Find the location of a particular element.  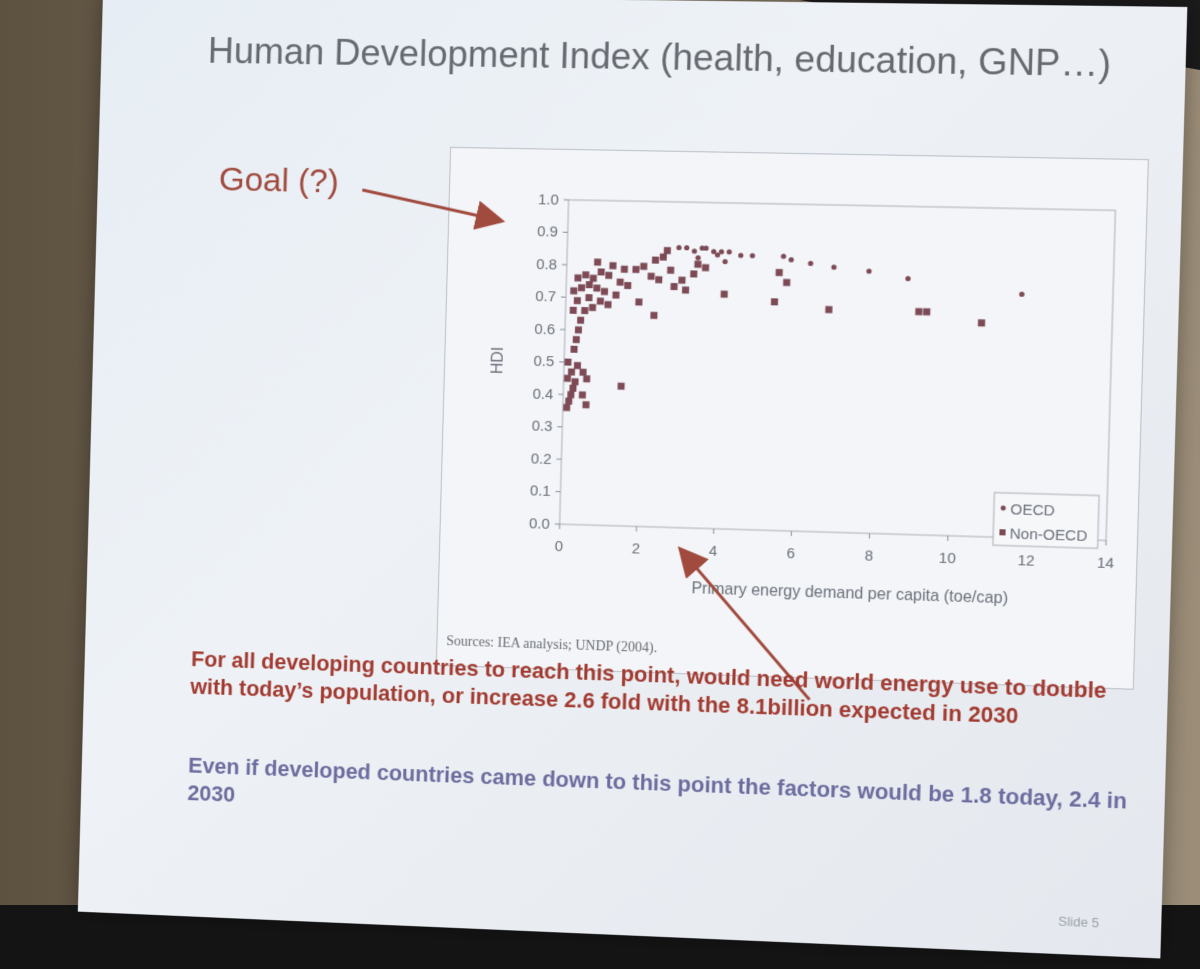

x-tick-label: 12 is located at coordinates (1026, 561).